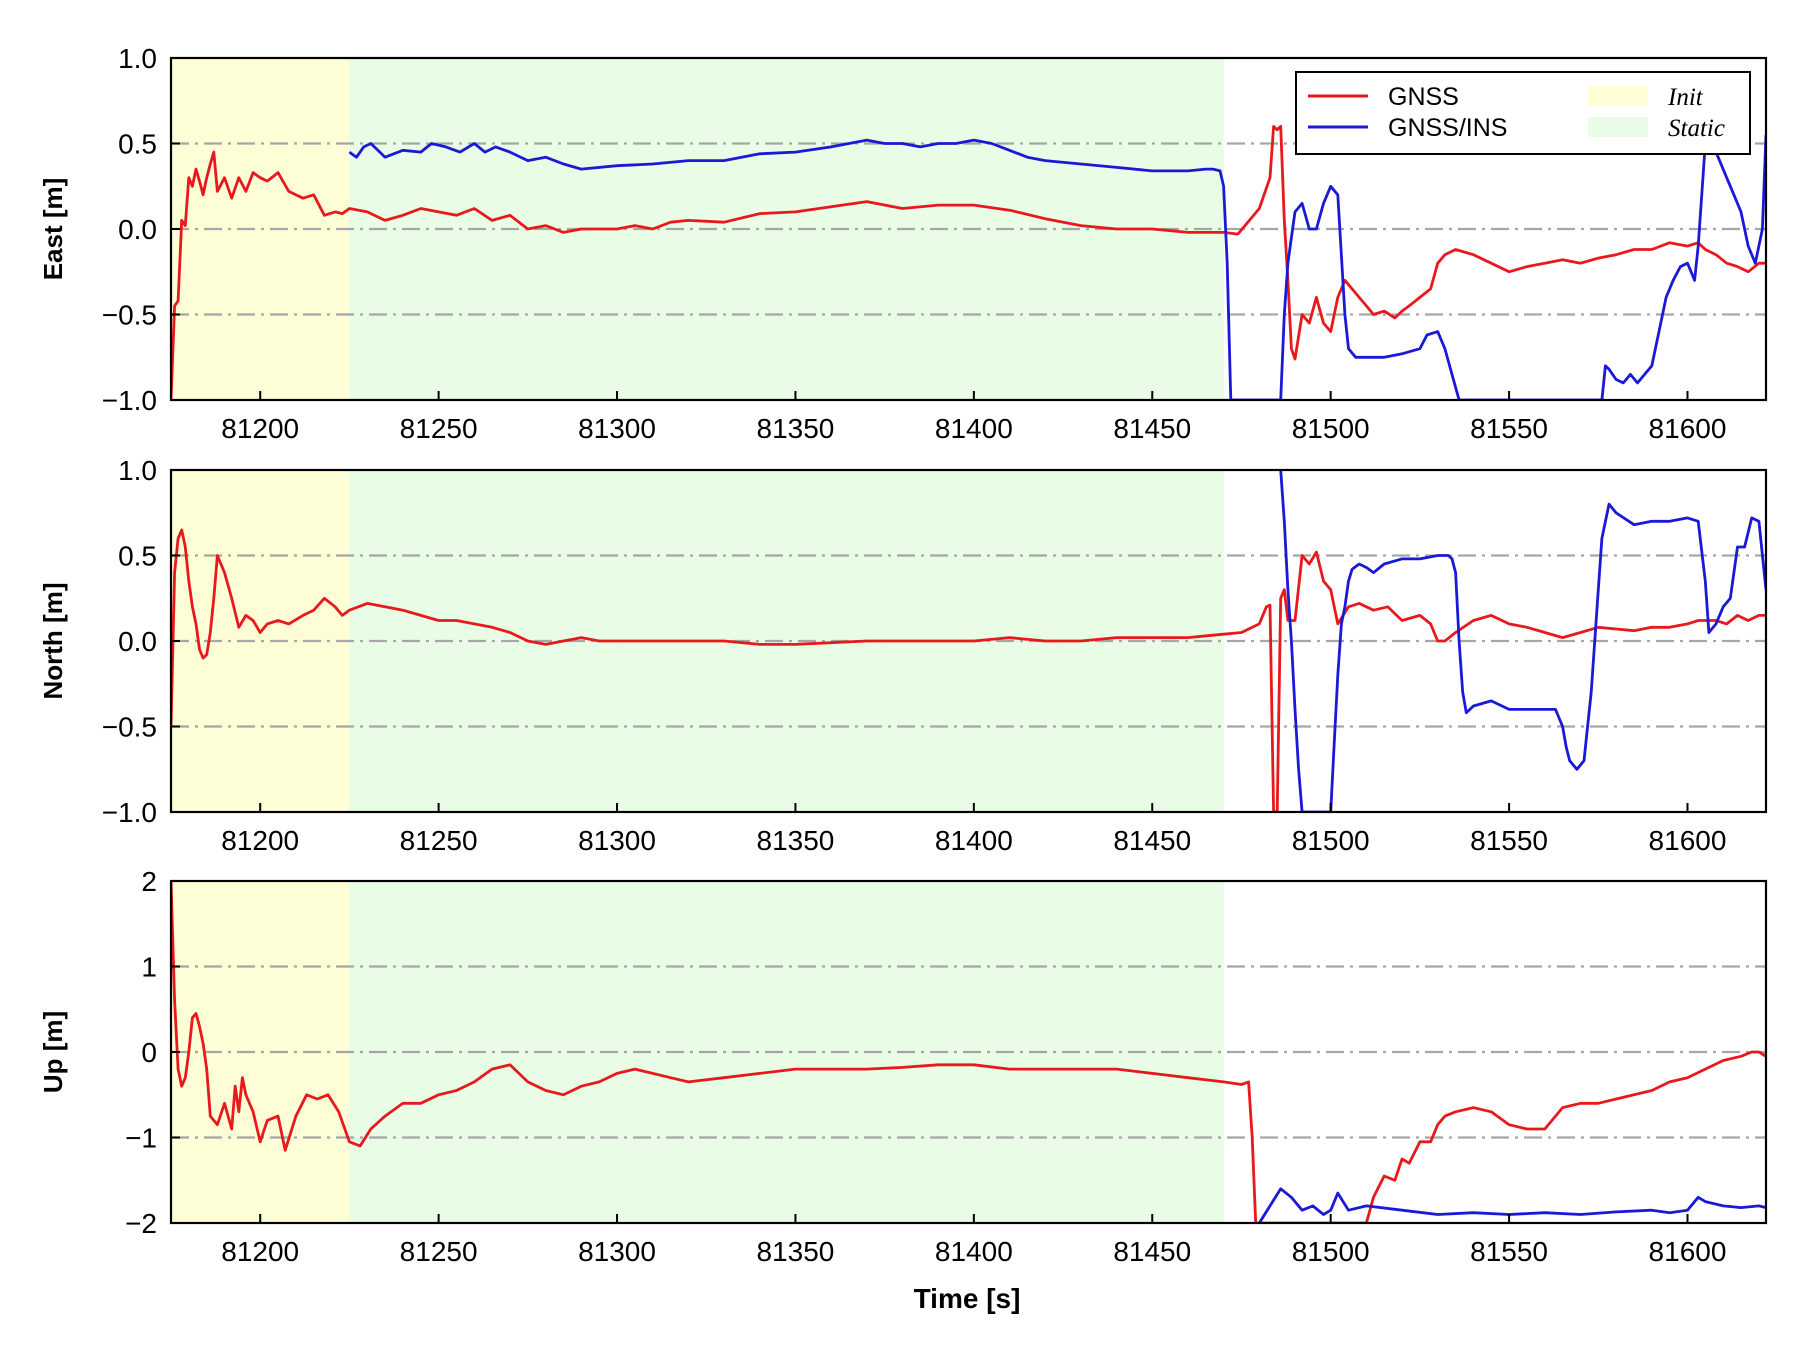 The width and height of the screenshot is (1800, 1350). Describe the element at coordinates (149, 881) in the screenshot. I see `y-tick-label: 2` at that location.